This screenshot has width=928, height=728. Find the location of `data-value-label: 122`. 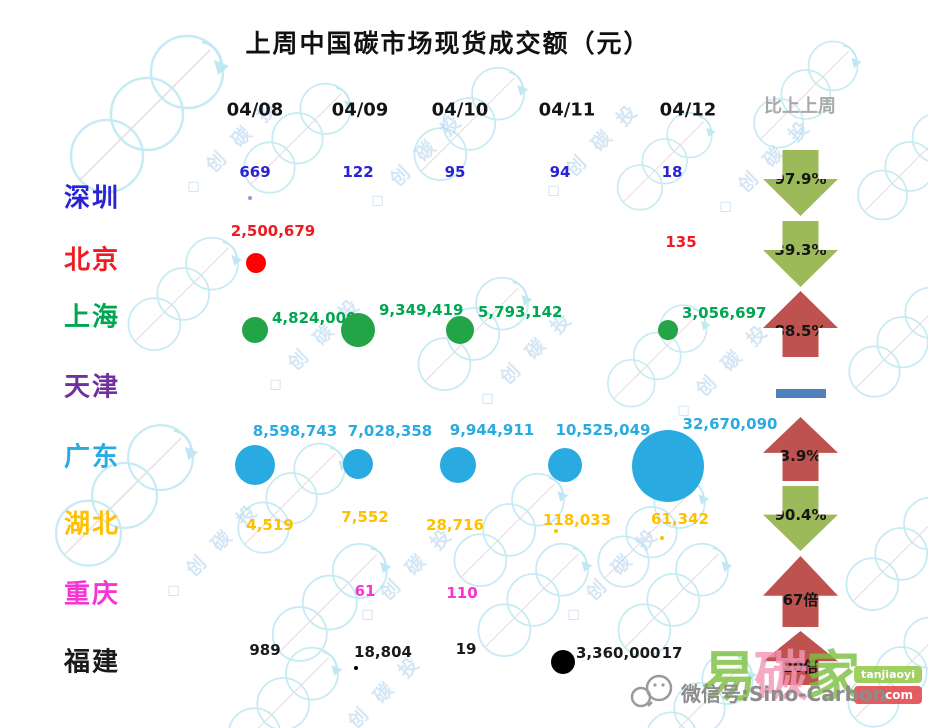

data-value-label: 122 is located at coordinates (358, 172).